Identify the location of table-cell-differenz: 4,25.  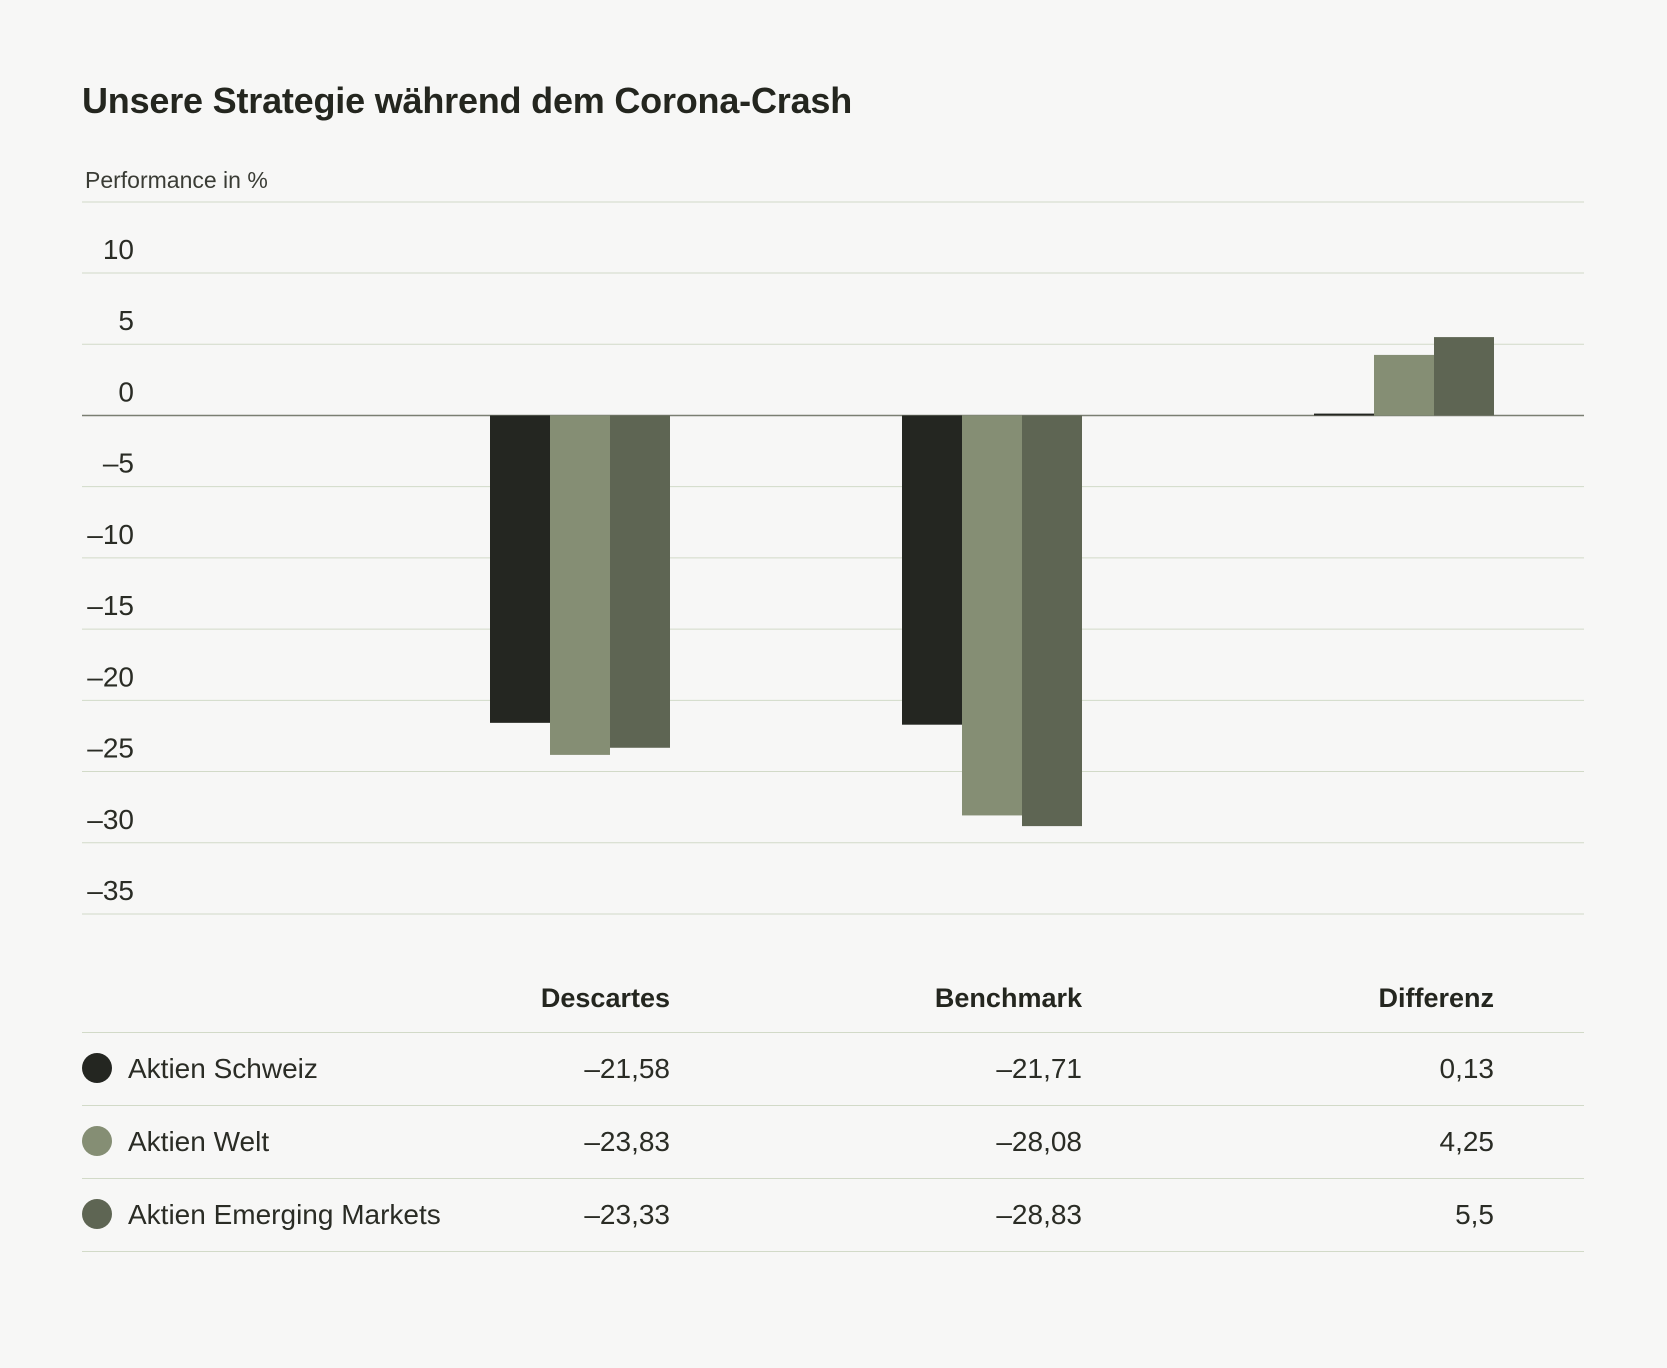
(1467, 1141).